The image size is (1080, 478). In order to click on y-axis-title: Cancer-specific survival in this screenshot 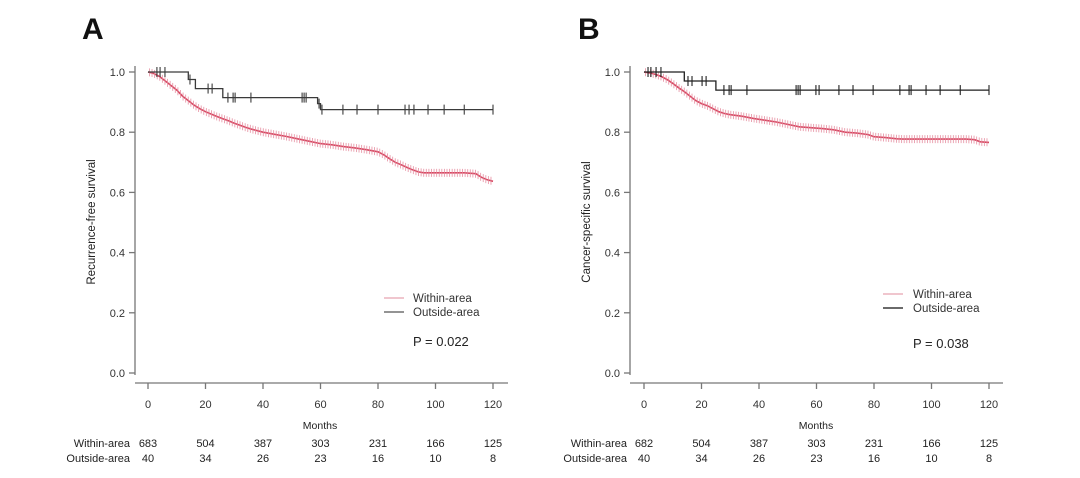, I will do `click(587, 221)`.